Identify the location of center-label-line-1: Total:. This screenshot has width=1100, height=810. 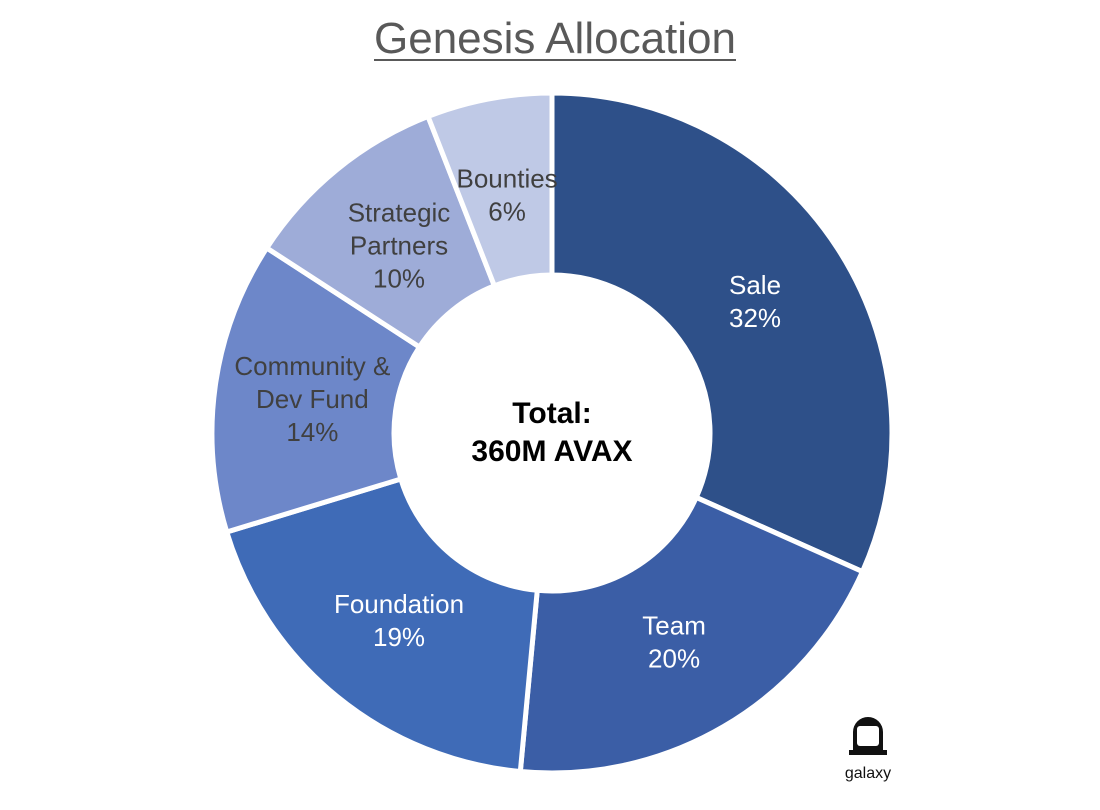
(551, 413).